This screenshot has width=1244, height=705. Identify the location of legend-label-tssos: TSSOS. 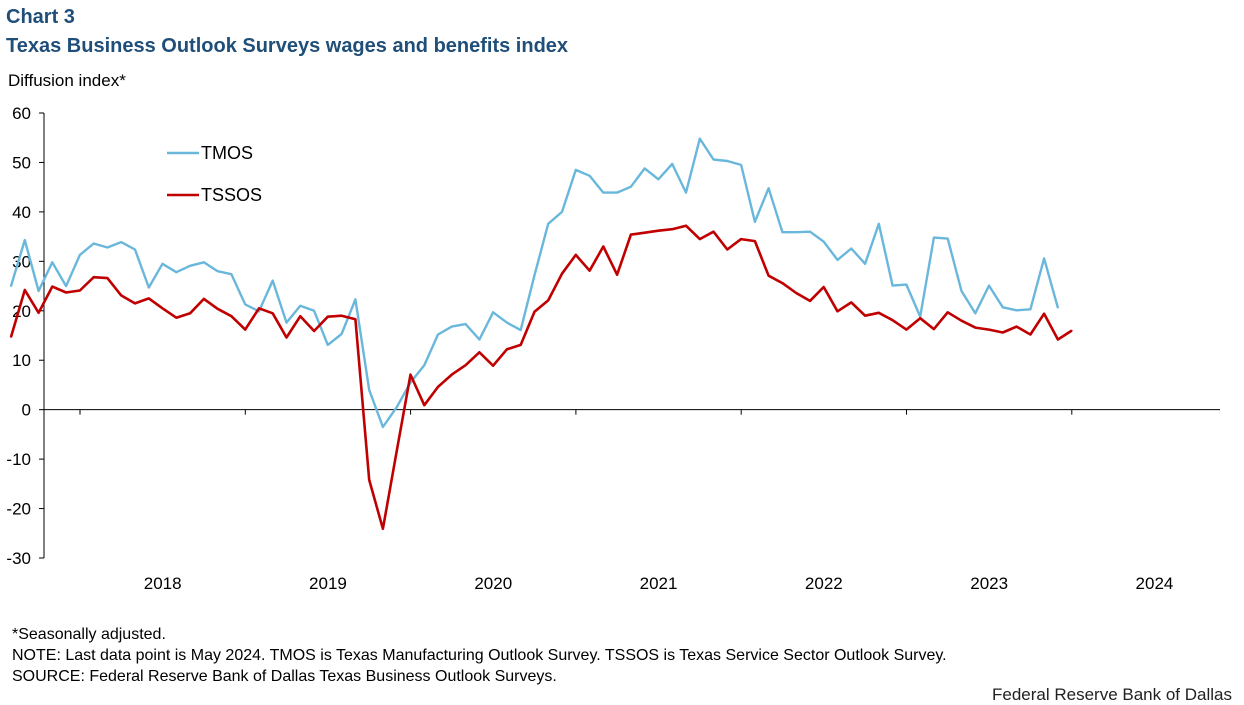
(231, 195).